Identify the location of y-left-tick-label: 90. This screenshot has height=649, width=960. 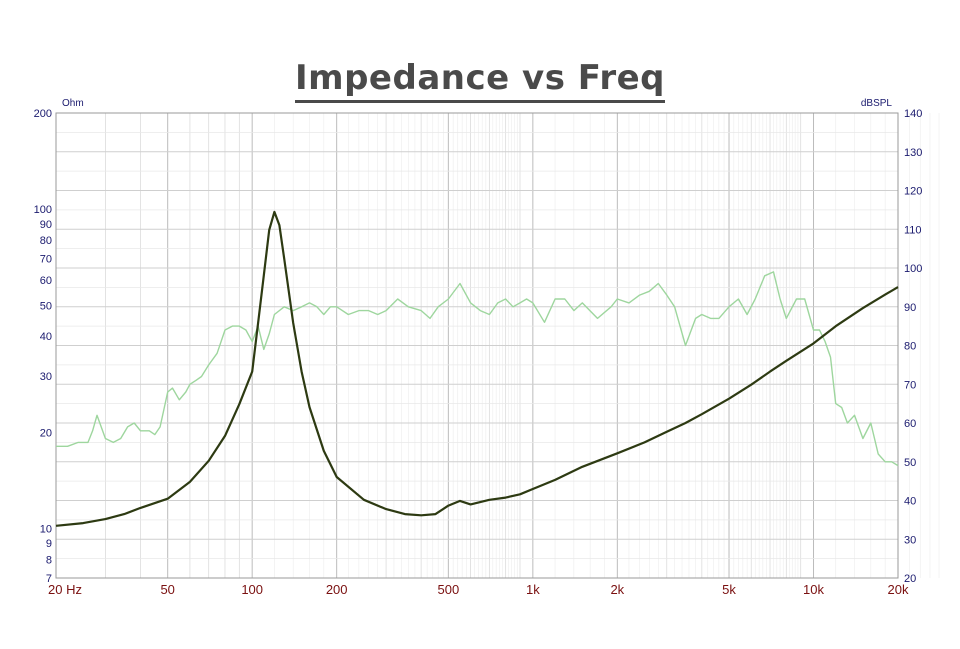
(46, 225).